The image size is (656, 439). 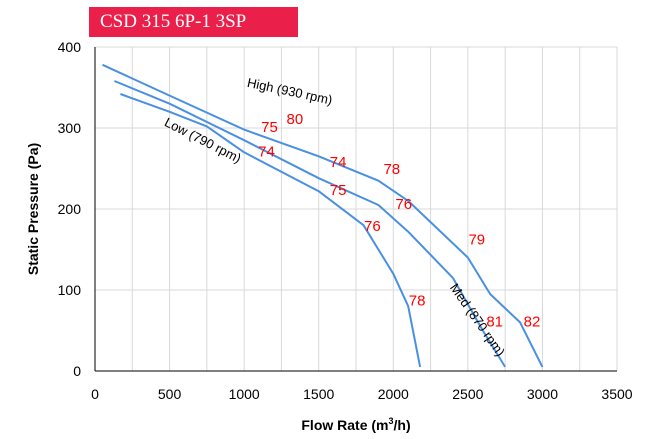 What do you see at coordinates (532, 321) in the screenshot?
I see `noise-level-label: 82` at bounding box center [532, 321].